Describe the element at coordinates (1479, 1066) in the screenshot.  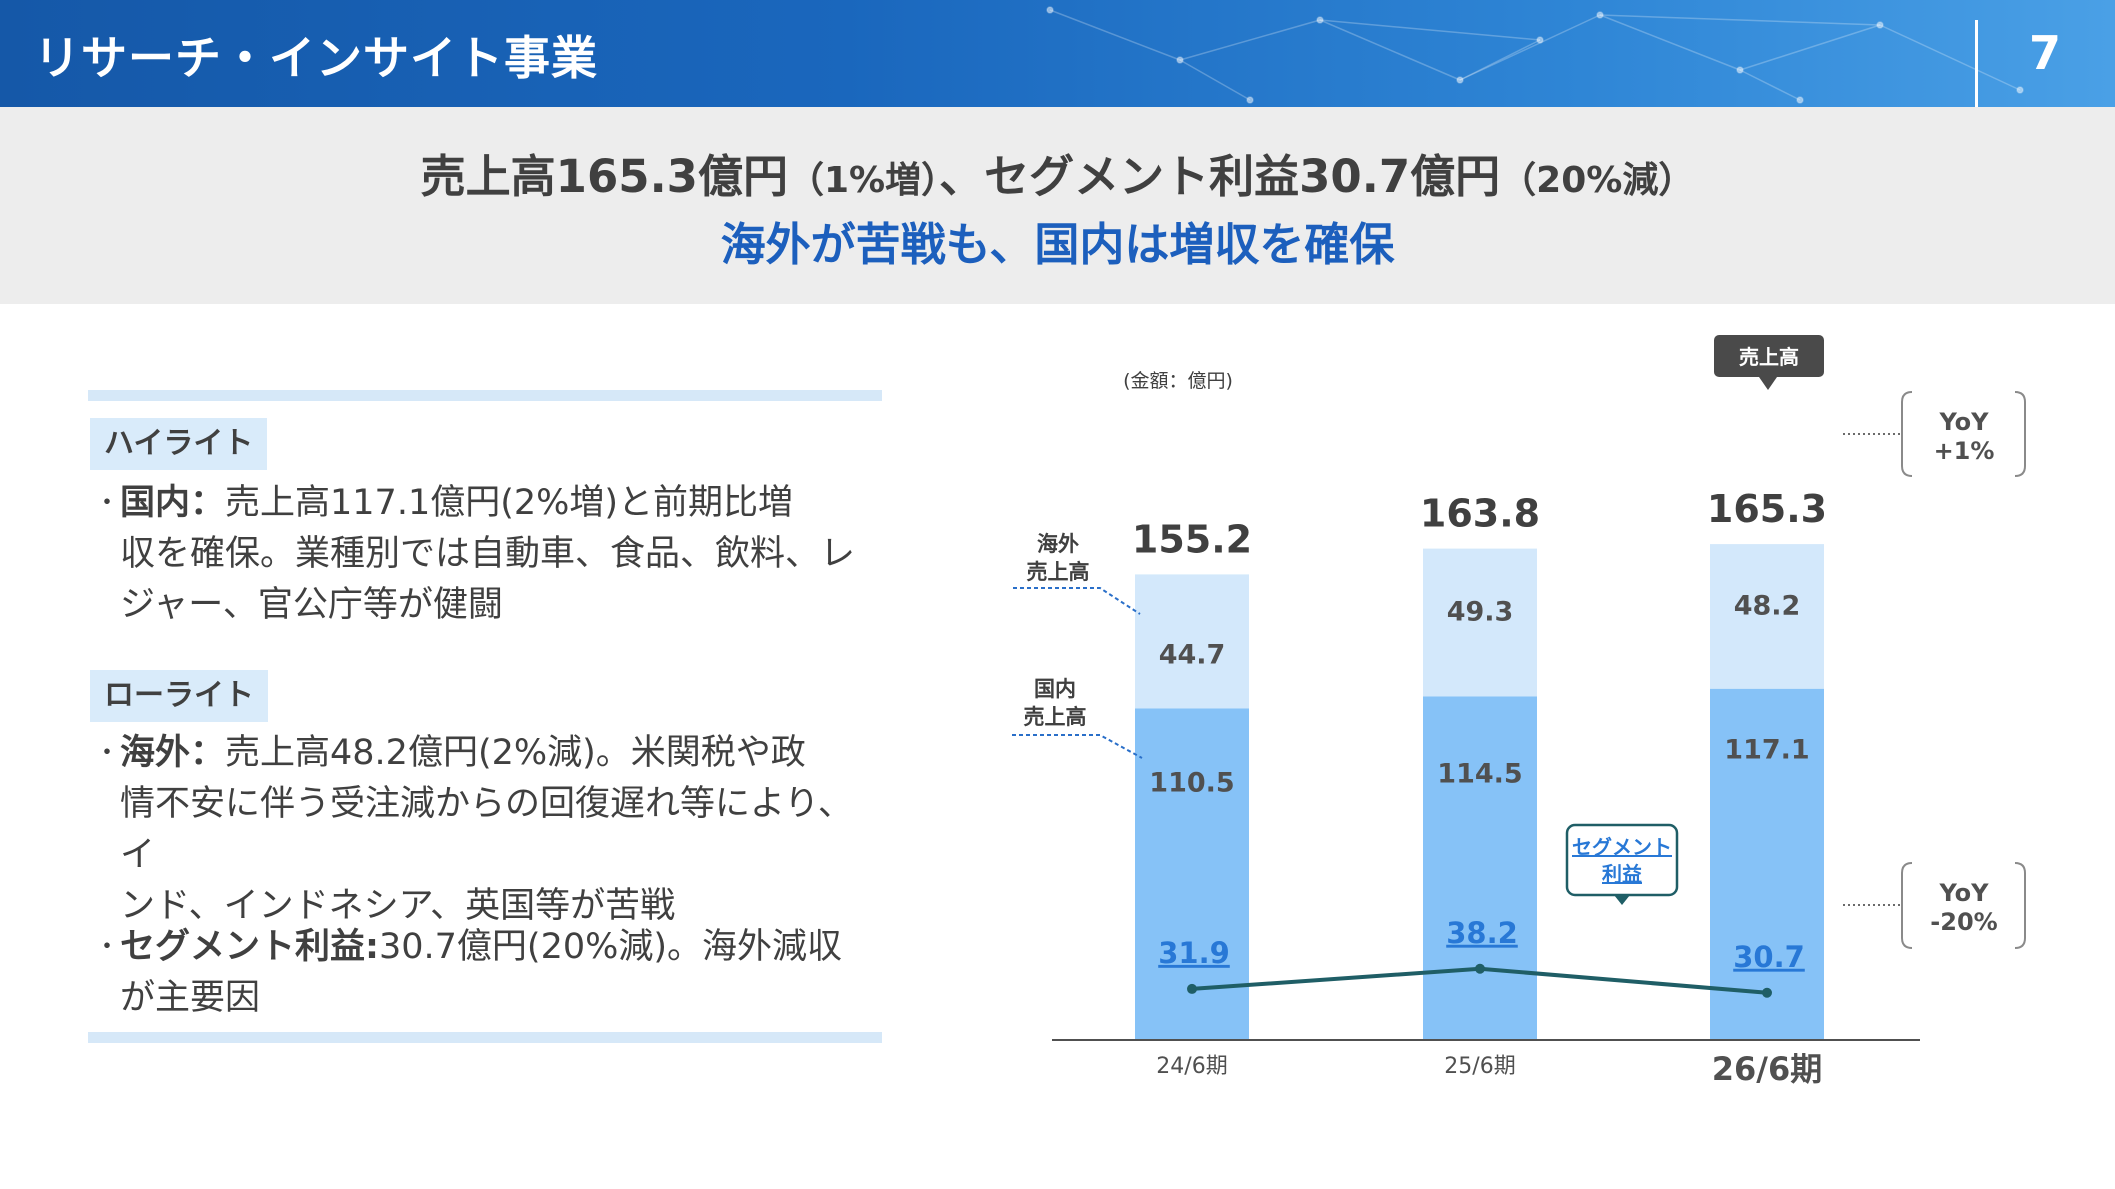
I see `category-tick-label: 25/6期` at that location.